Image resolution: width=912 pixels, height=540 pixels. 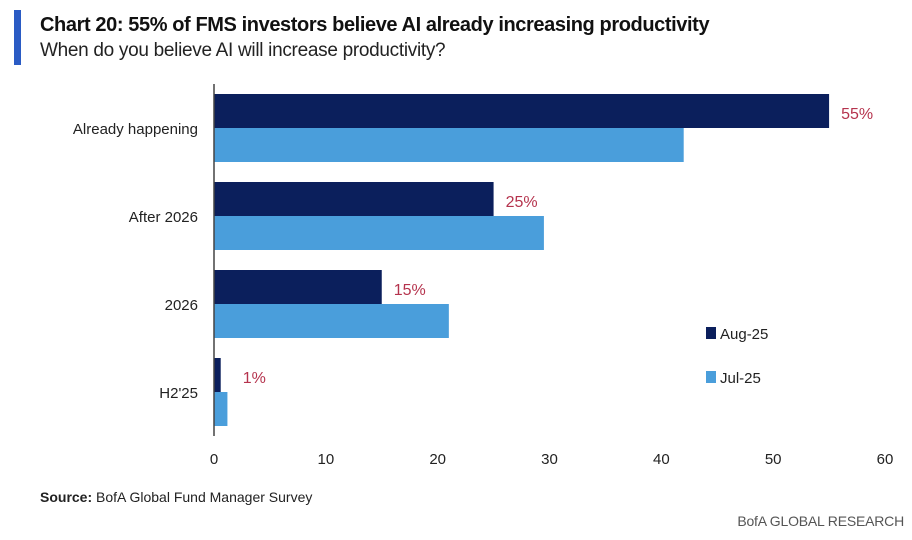 I want to click on legend-label: Aug-25, so click(x=744, y=334).